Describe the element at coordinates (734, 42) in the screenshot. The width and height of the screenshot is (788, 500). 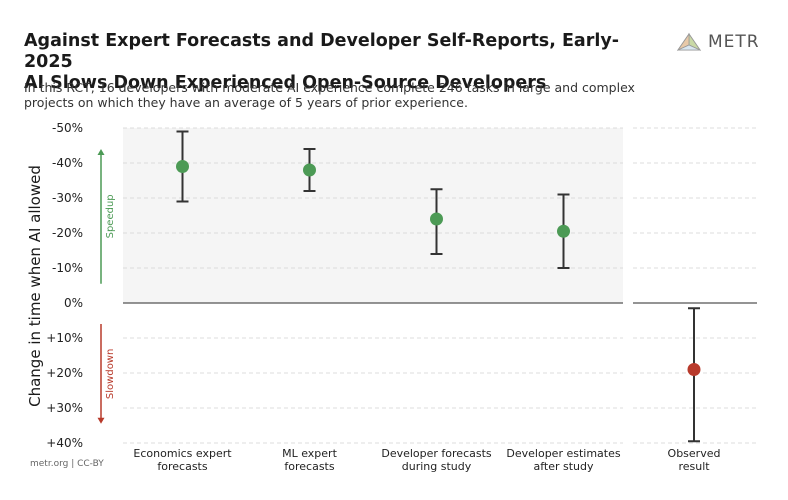
I see `metr-logo-text: METR` at that location.